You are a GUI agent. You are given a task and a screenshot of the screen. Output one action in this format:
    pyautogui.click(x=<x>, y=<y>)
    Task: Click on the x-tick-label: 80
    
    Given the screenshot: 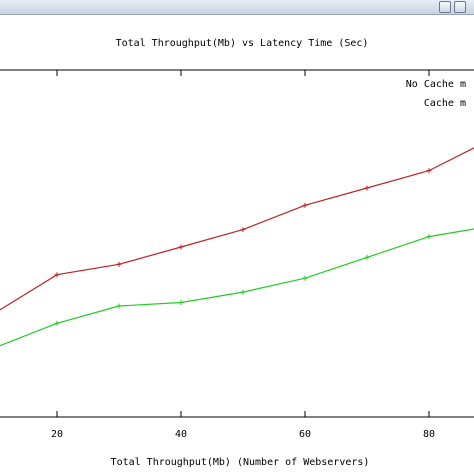 What is the action you would take?
    pyautogui.click(x=429, y=434)
    